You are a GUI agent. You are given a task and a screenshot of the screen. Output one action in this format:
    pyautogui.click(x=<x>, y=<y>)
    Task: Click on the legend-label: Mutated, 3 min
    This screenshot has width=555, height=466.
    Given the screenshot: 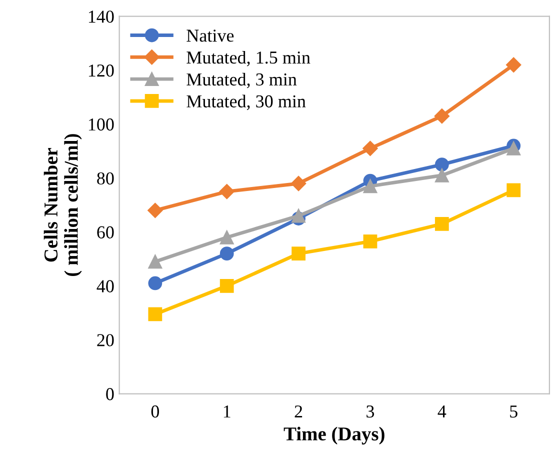 What is the action you would take?
    pyautogui.click(x=241, y=80)
    